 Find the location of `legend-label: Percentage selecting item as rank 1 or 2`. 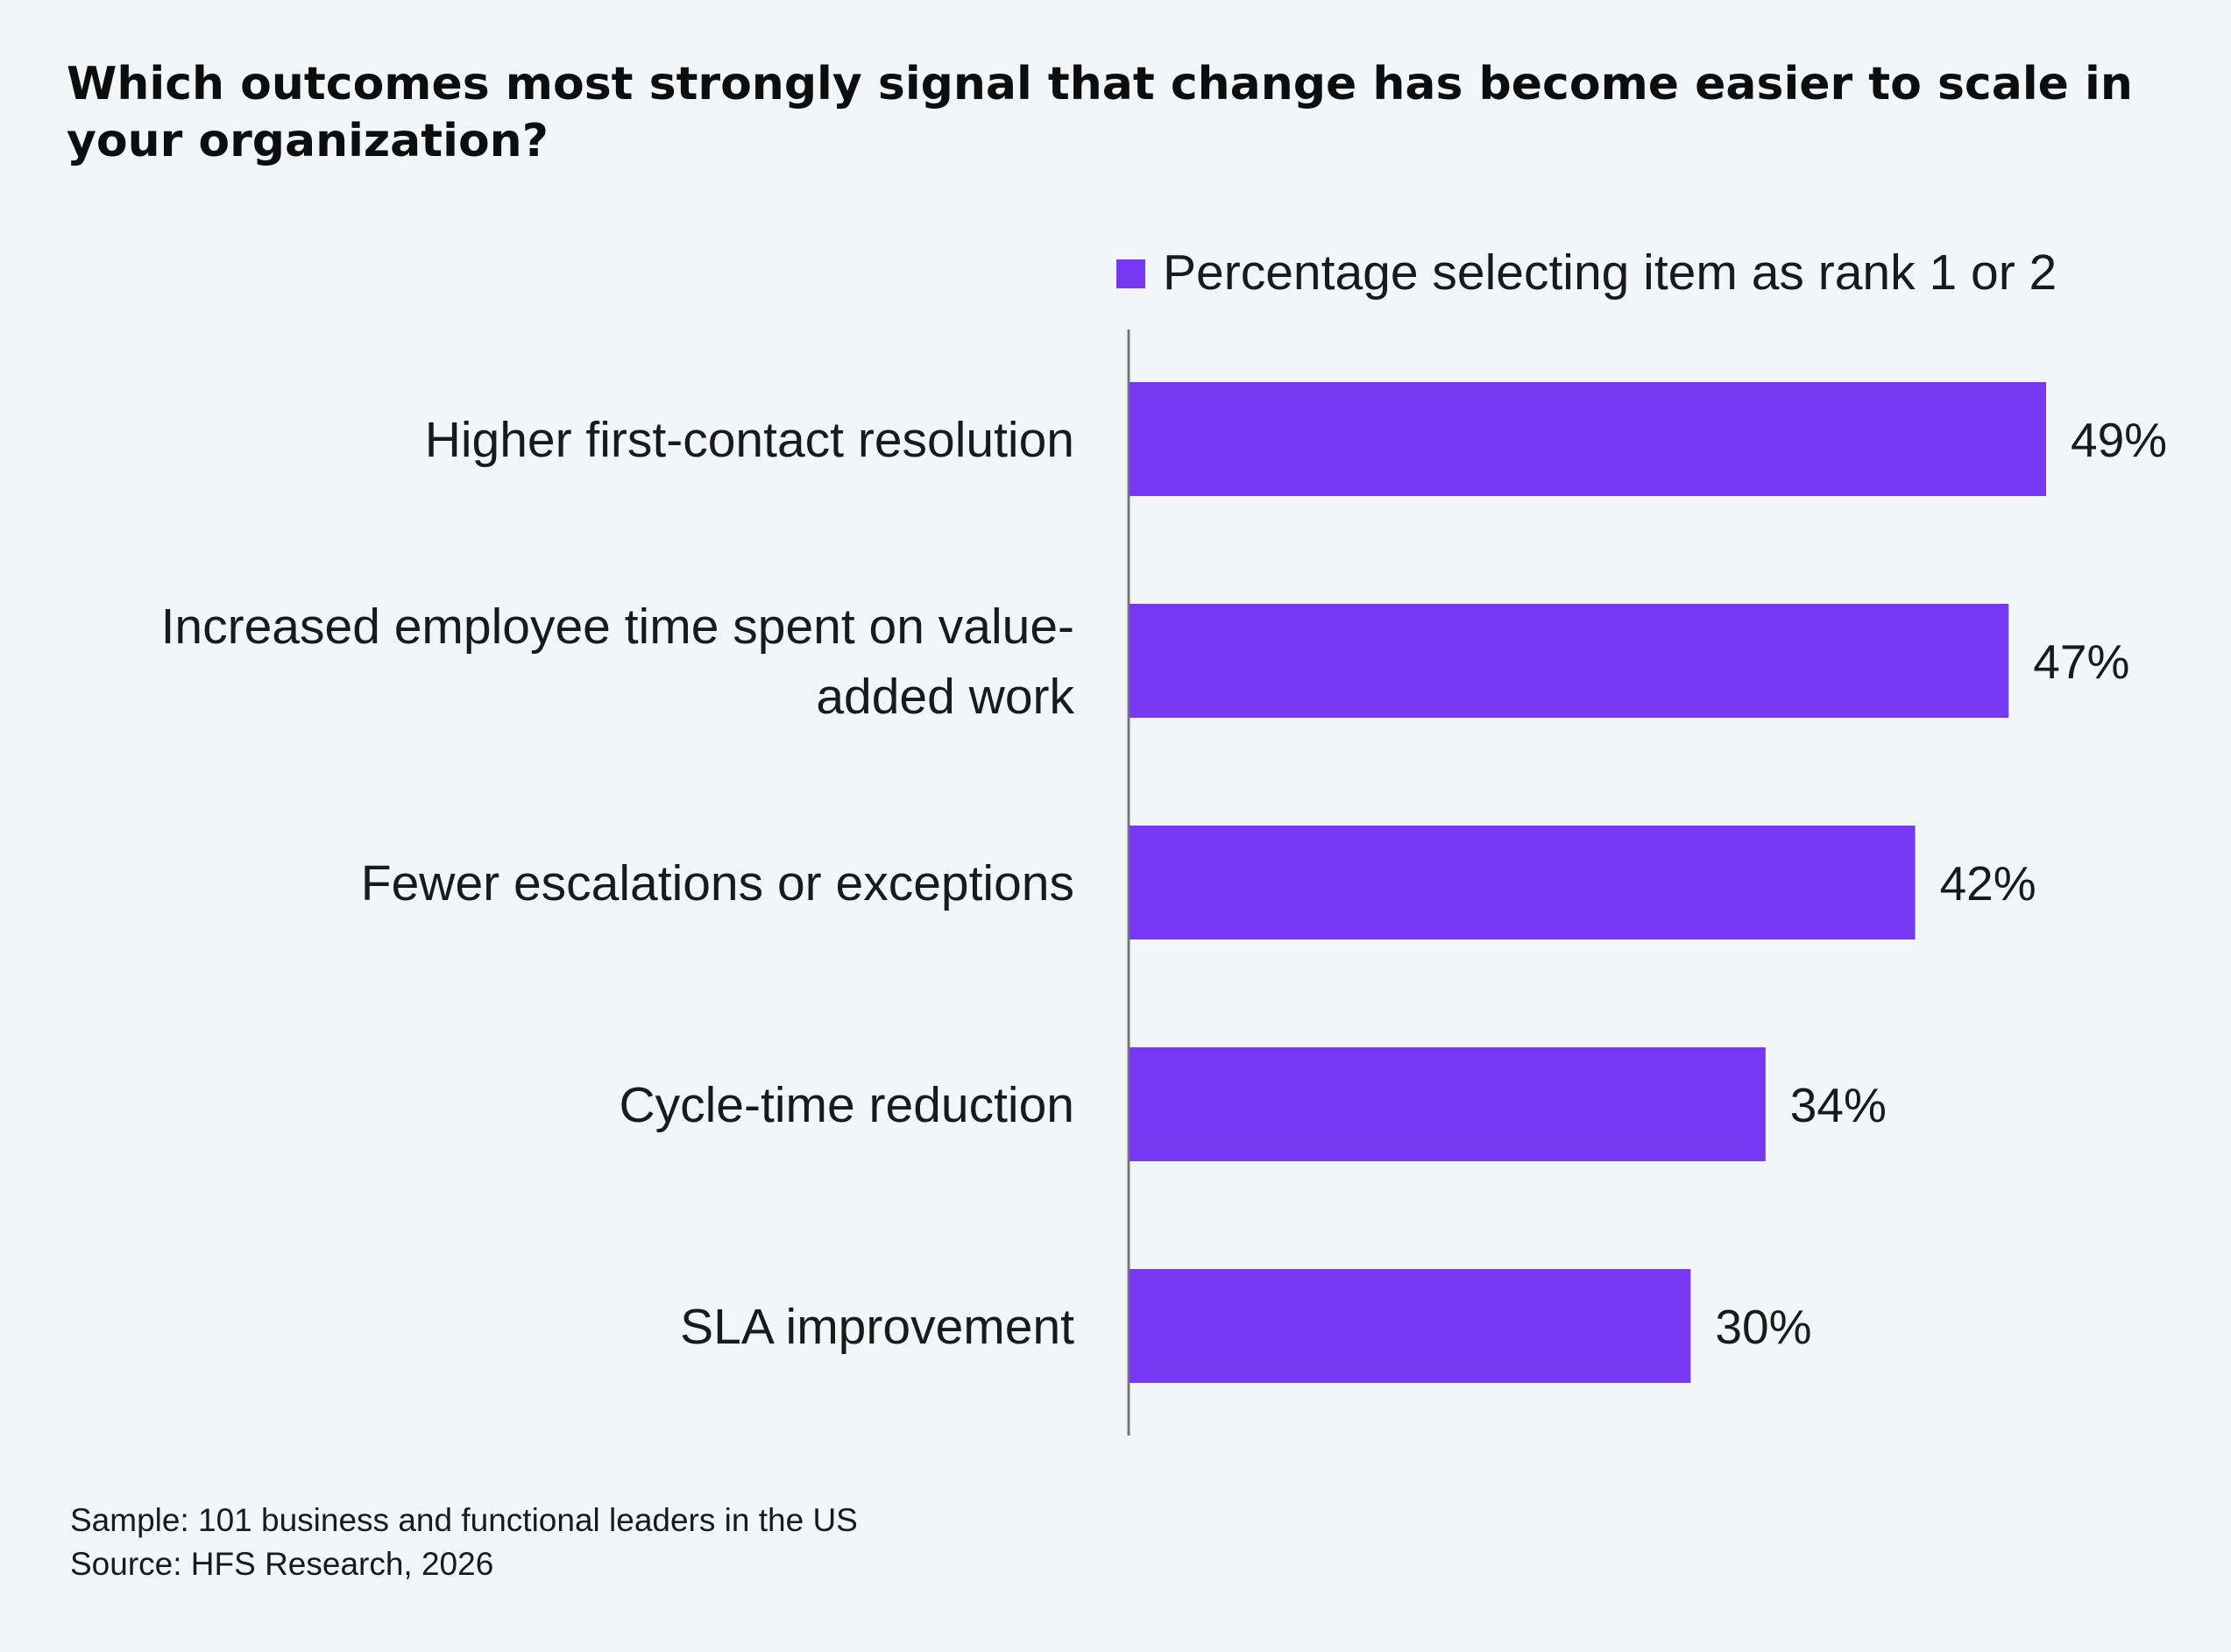

legend-label: Percentage selecting item as rank 1 or 2 is located at coordinates (1610, 273).